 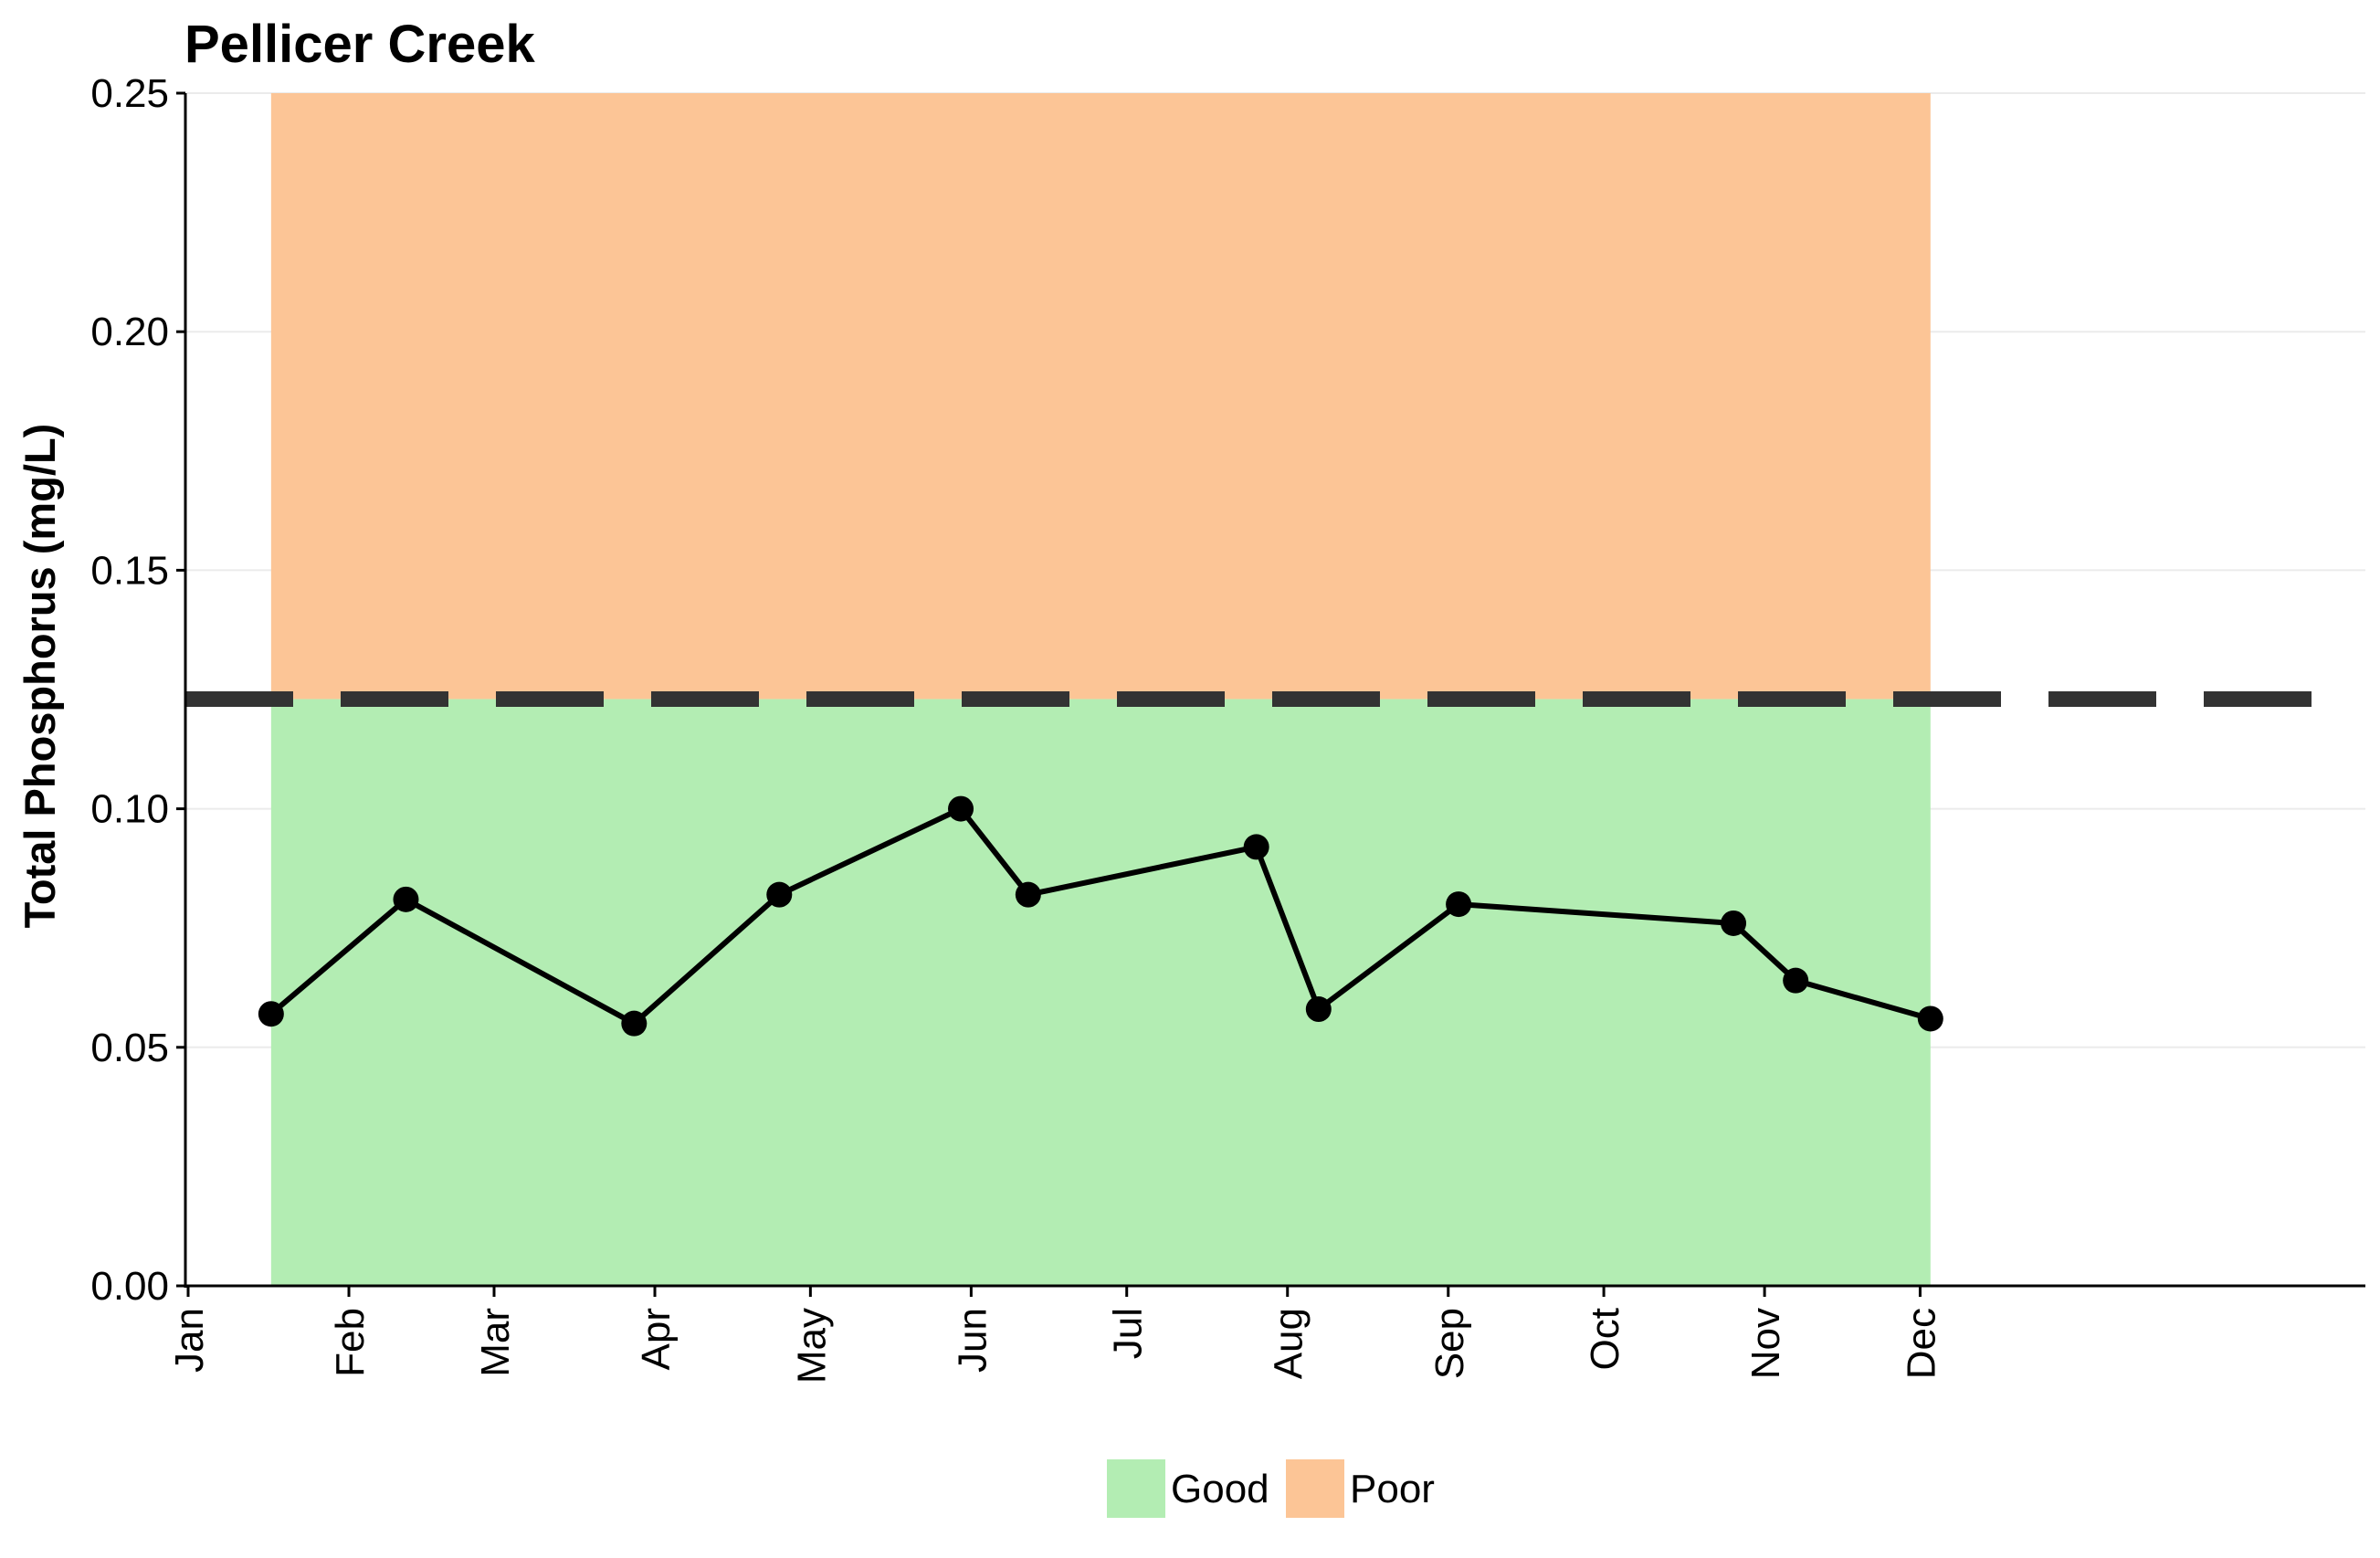 I want to click on legend-label-poor: Poor, so click(x=1392, y=1489).